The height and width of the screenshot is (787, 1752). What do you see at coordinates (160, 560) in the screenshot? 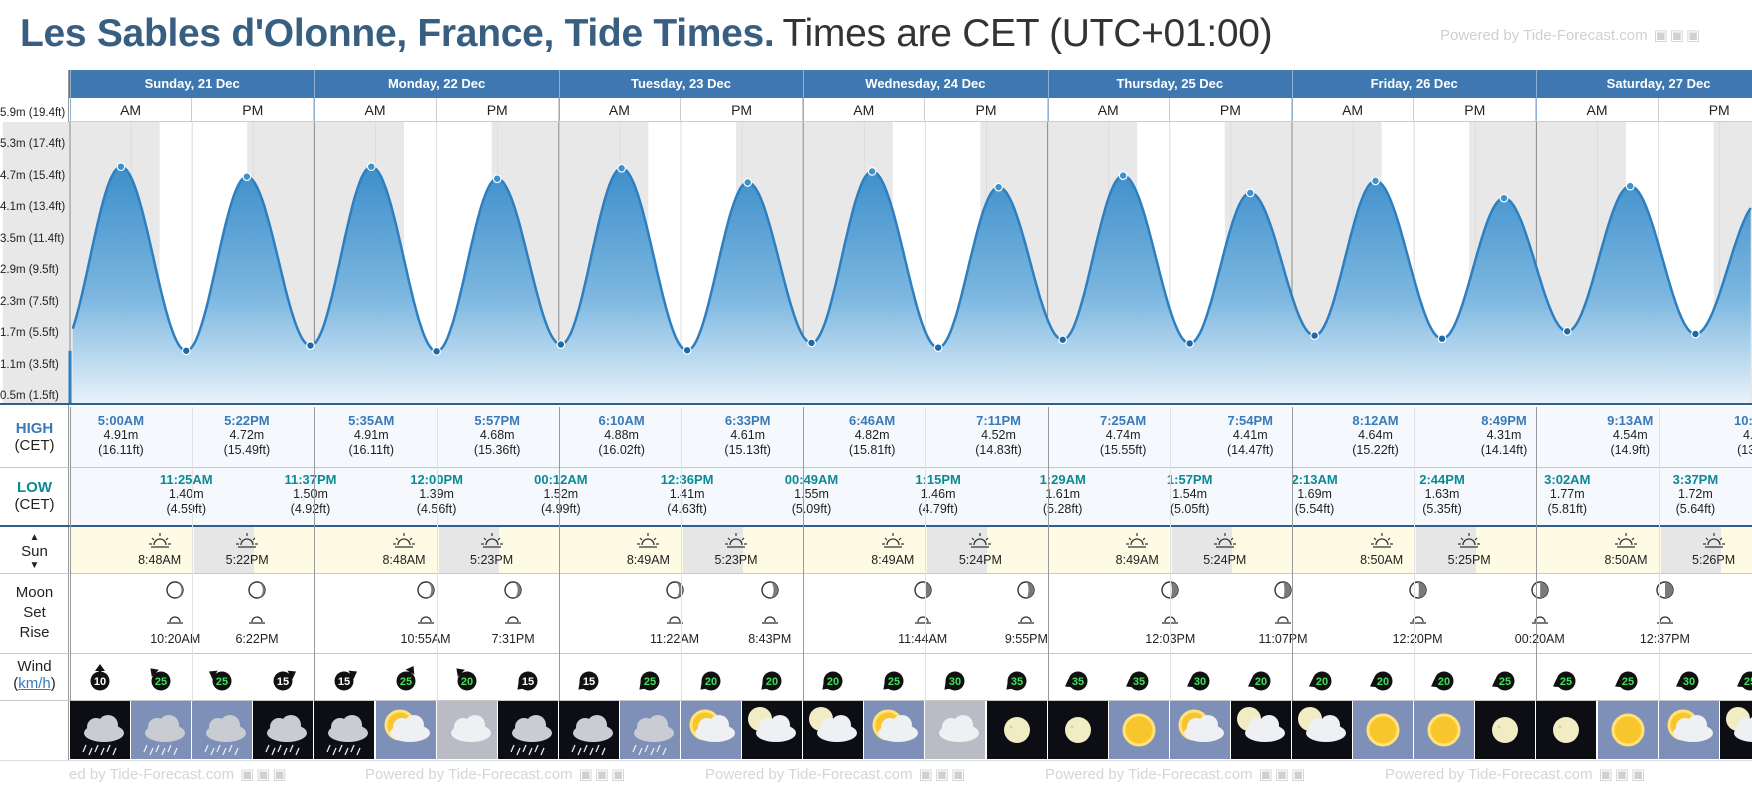
I see `sunrise-time: 8:48AM` at bounding box center [160, 560].